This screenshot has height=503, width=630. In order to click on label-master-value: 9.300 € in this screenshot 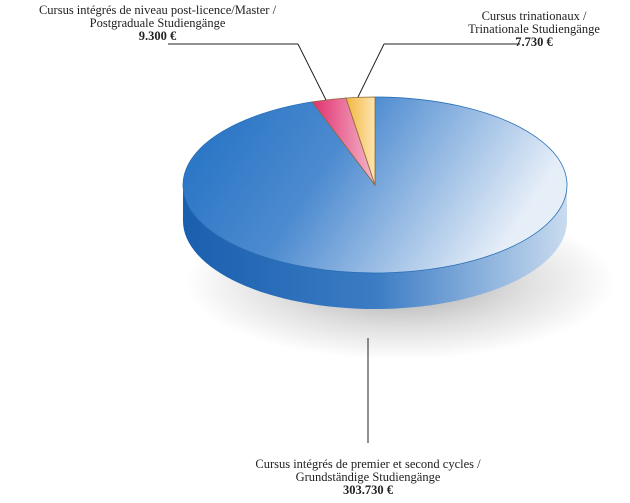, I will do `click(157, 36)`.